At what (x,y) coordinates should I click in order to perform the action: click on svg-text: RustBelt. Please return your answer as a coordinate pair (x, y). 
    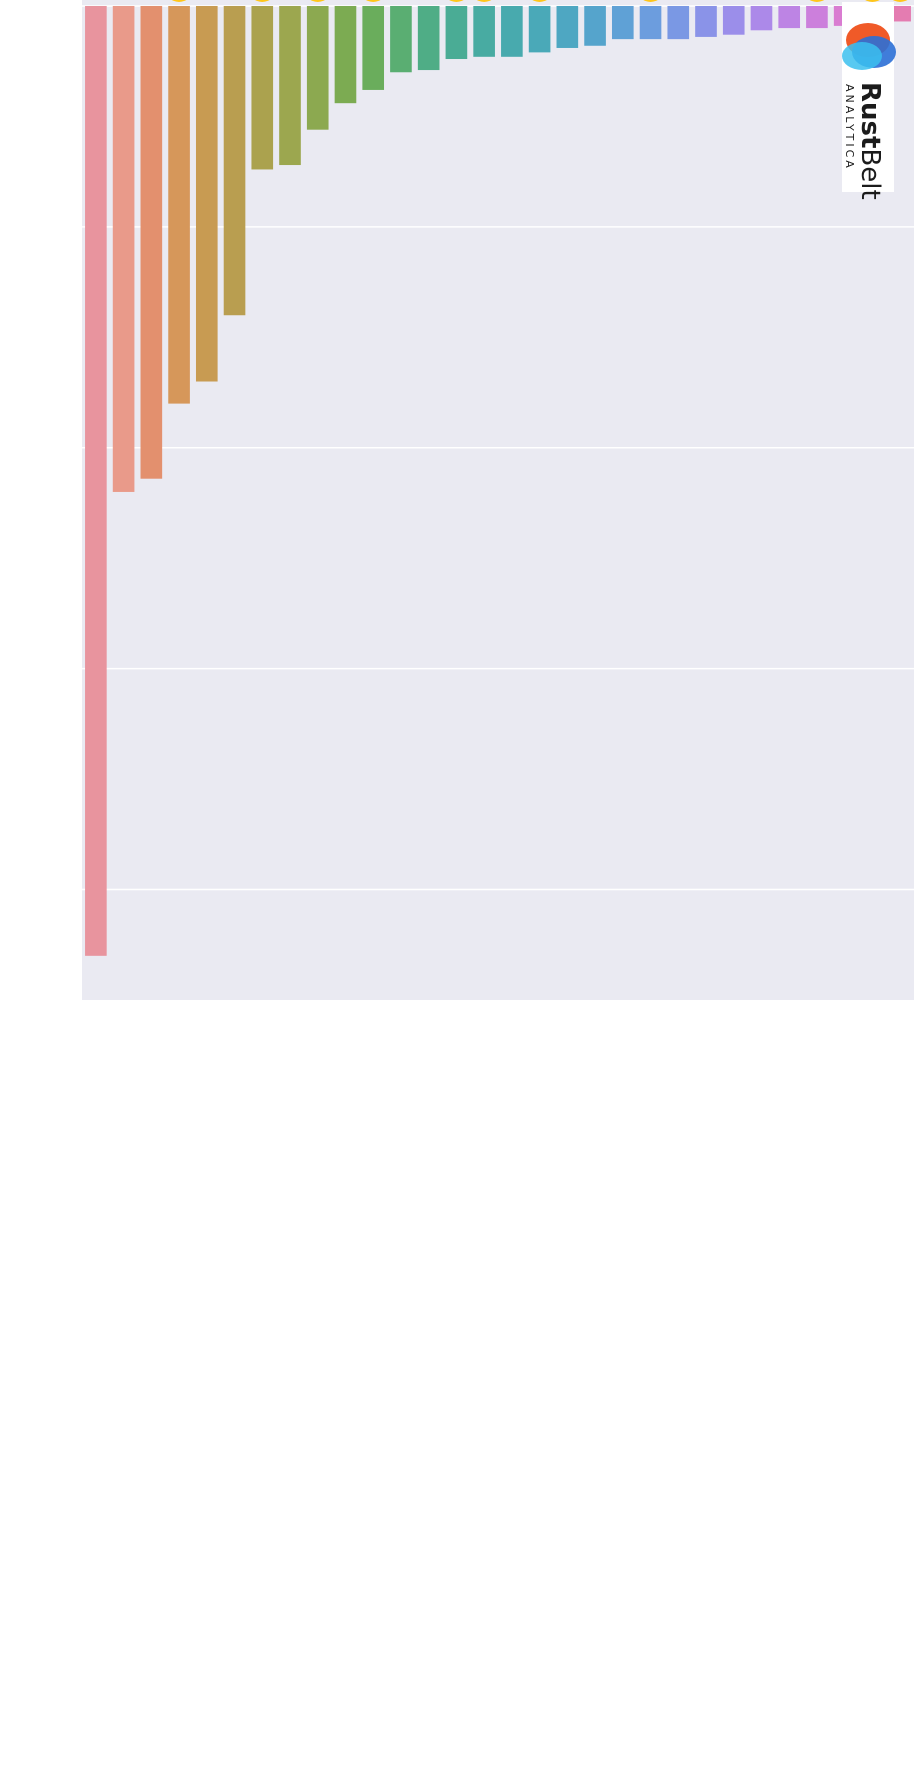
    Looking at the image, I should click on (870, 141).